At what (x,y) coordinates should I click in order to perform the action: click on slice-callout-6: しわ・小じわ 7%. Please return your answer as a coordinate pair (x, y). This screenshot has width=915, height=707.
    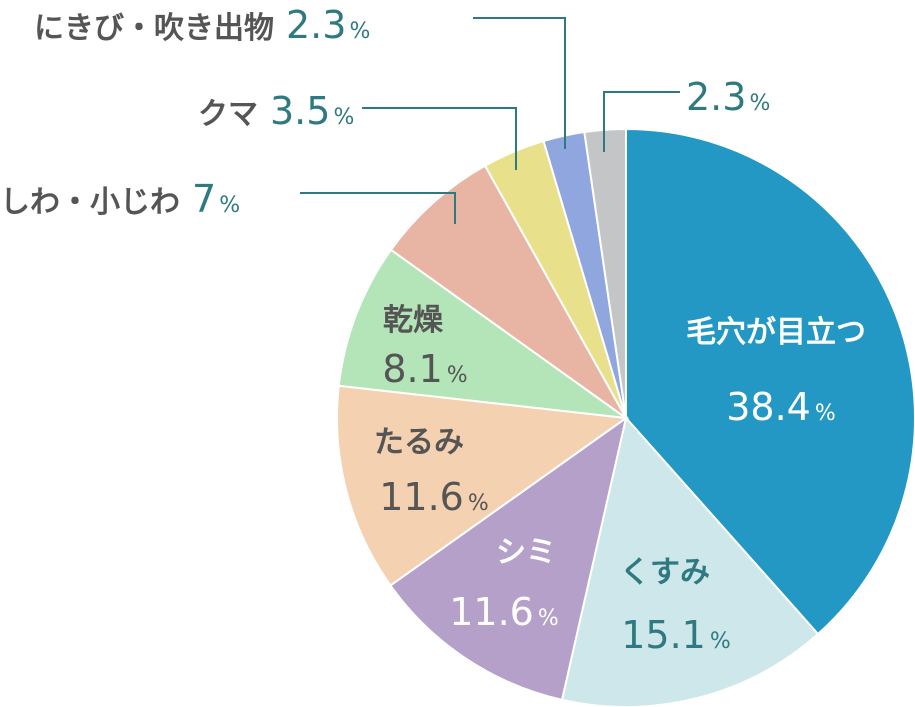
    Looking at the image, I should click on (120, 199).